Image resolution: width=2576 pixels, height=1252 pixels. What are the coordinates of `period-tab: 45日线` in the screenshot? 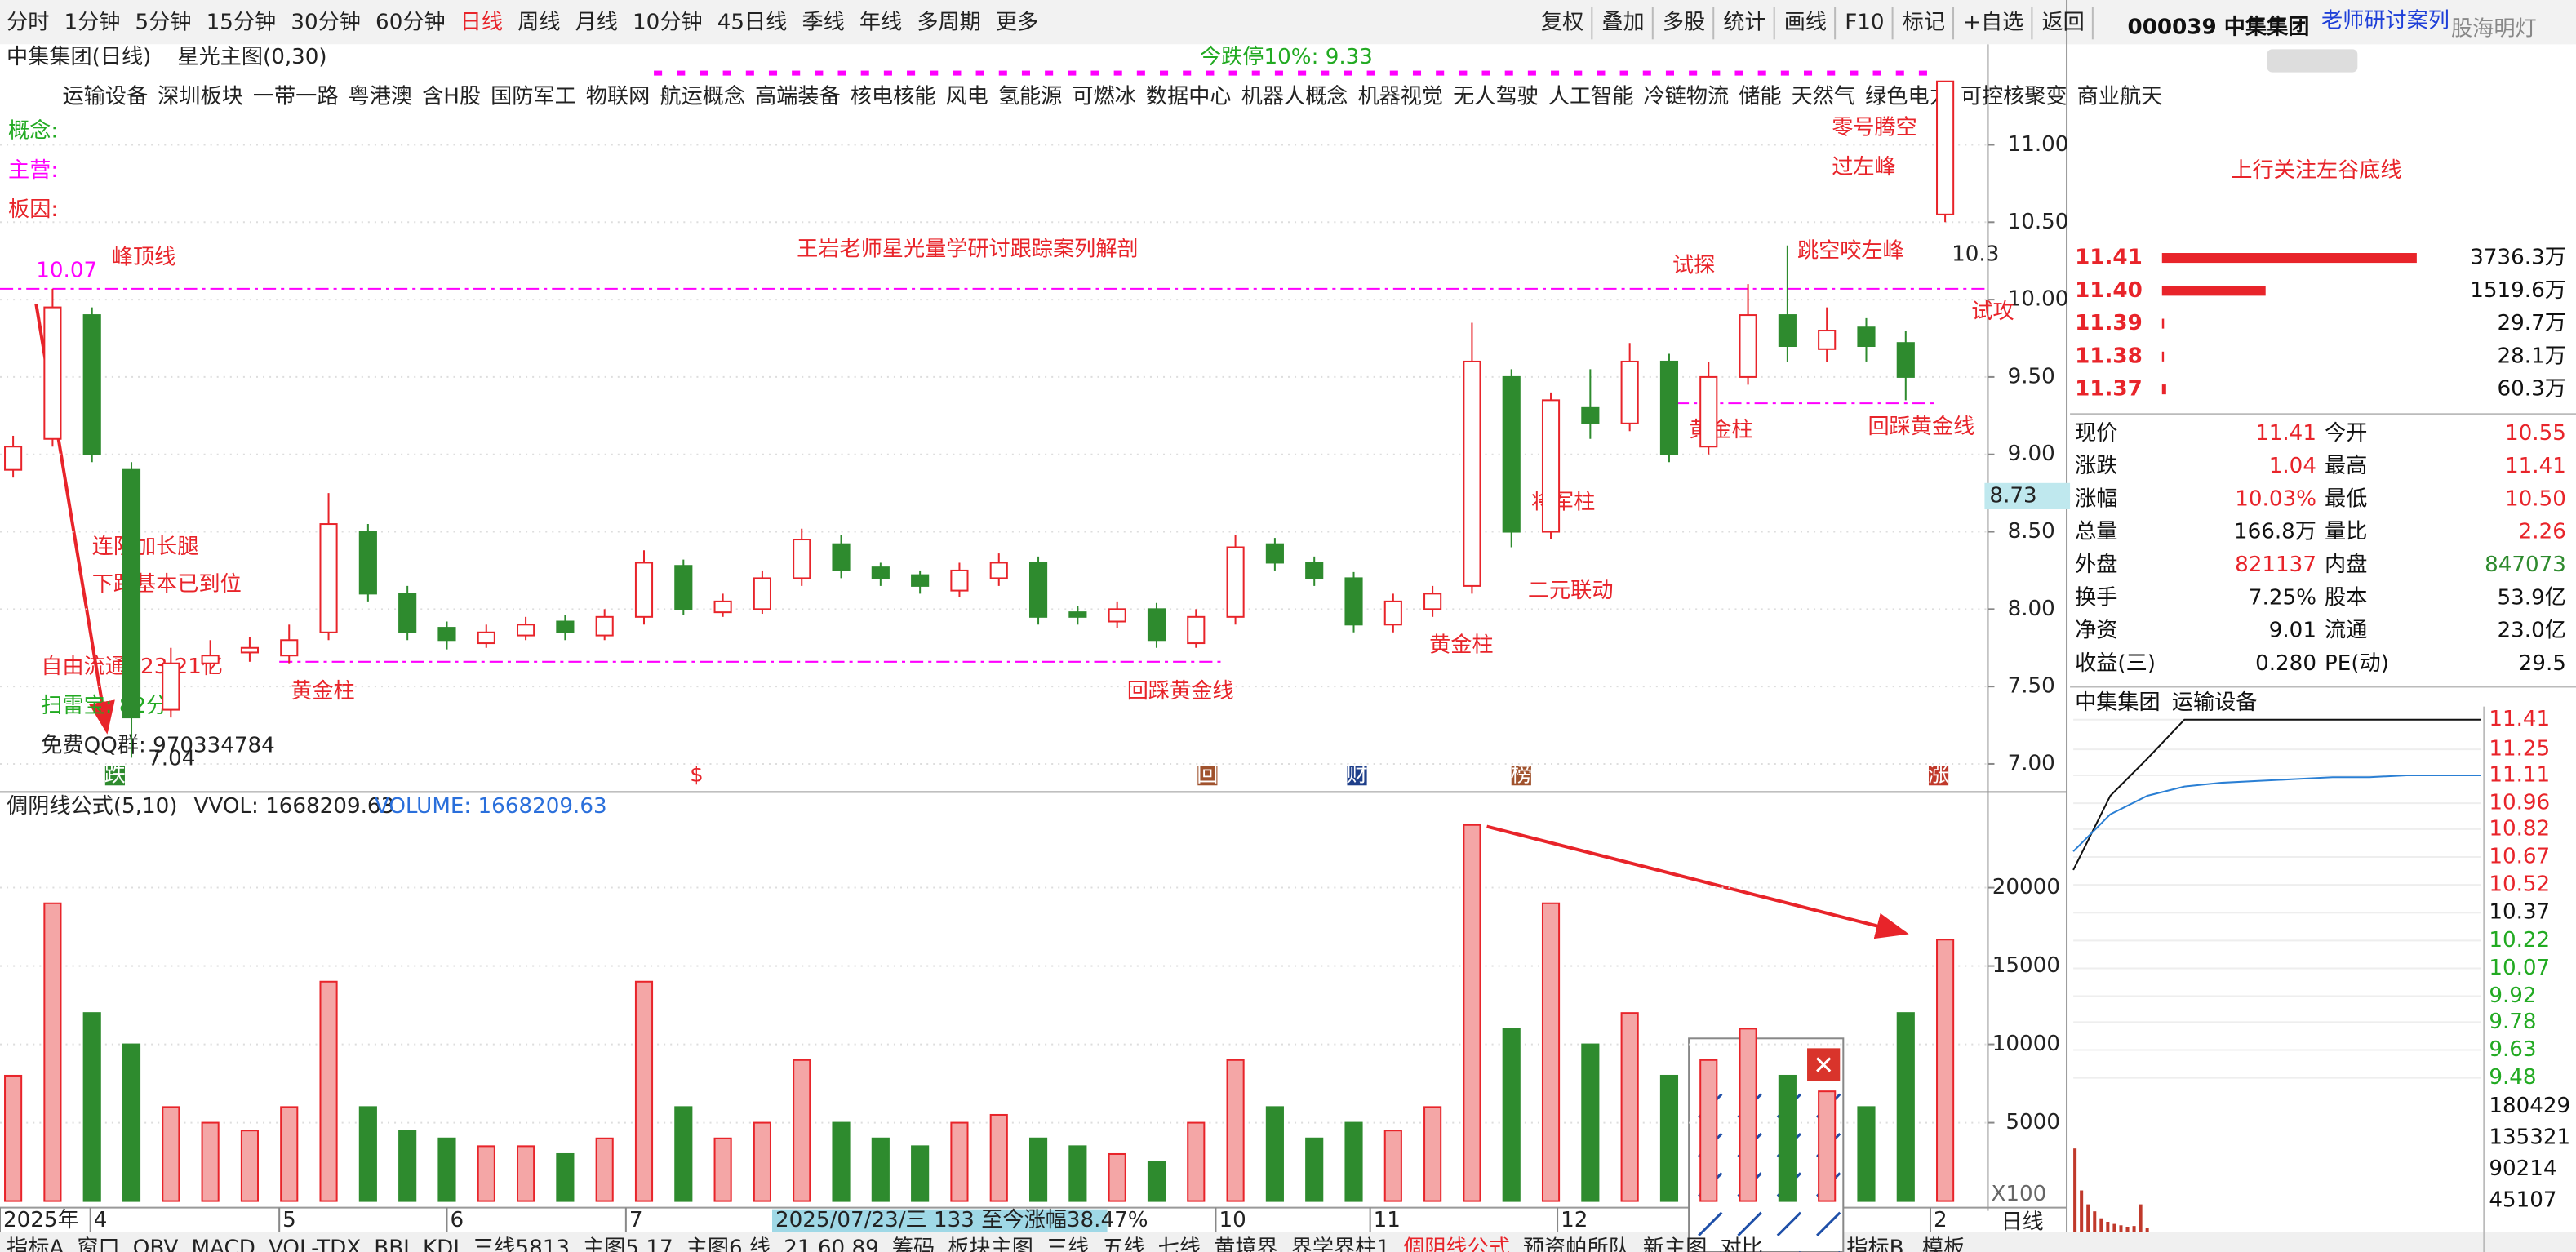 It's located at (752, 23).